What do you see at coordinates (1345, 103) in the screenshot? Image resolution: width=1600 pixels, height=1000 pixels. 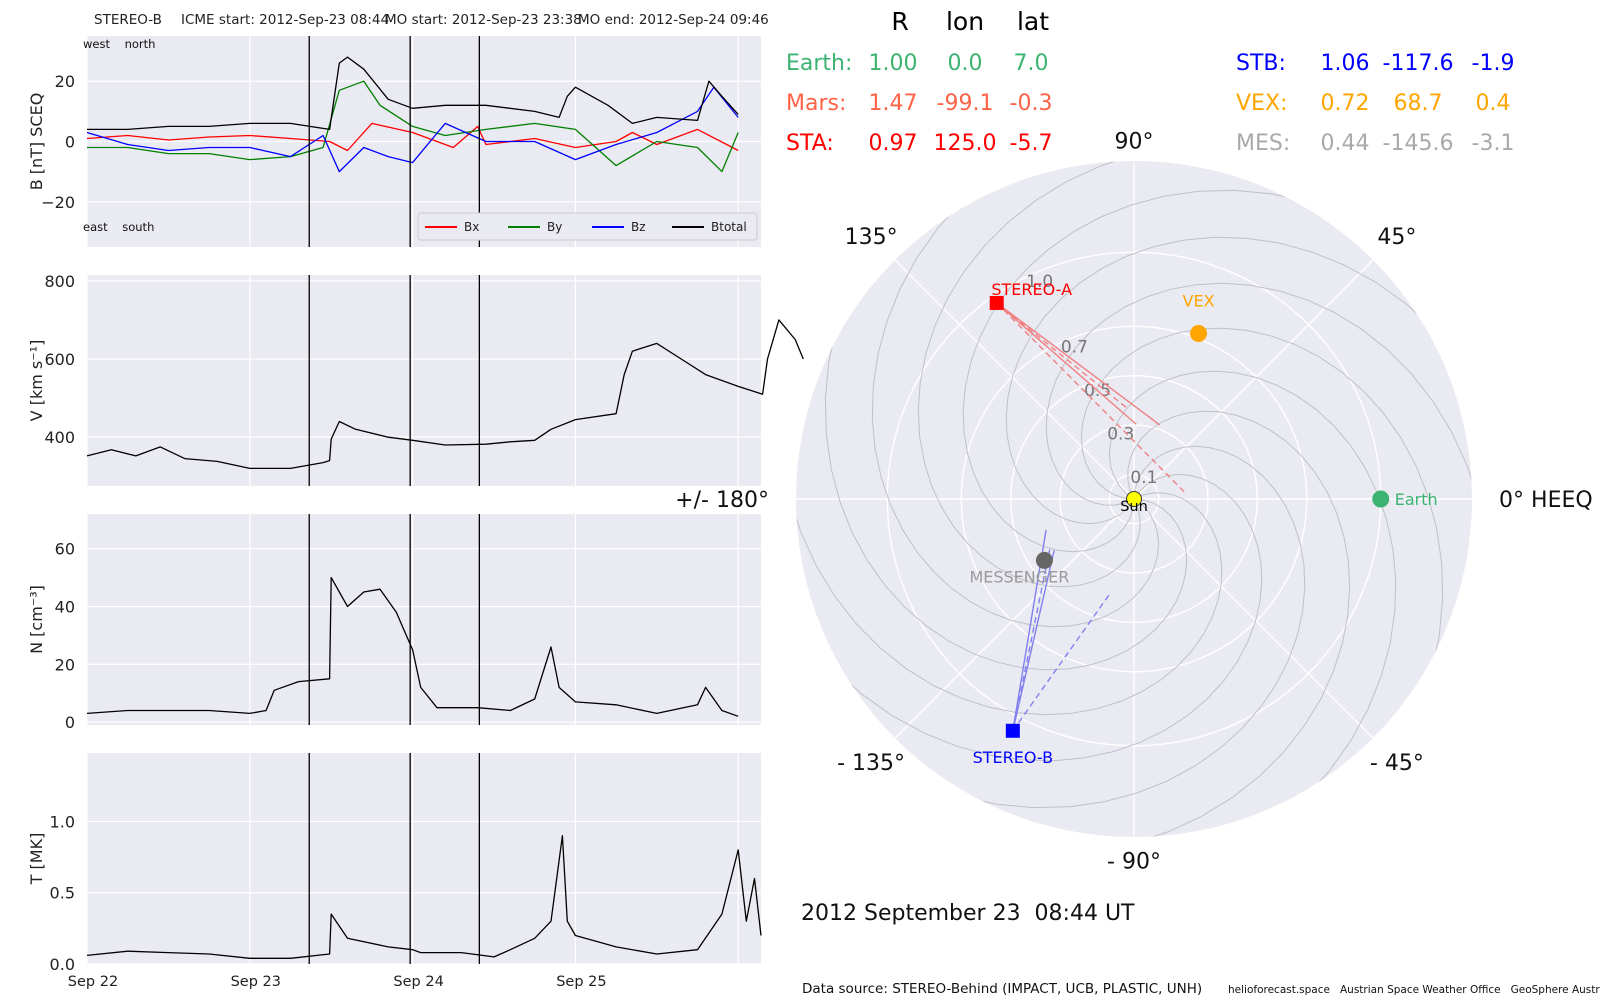 I see `table-cell-r: 0.72` at bounding box center [1345, 103].